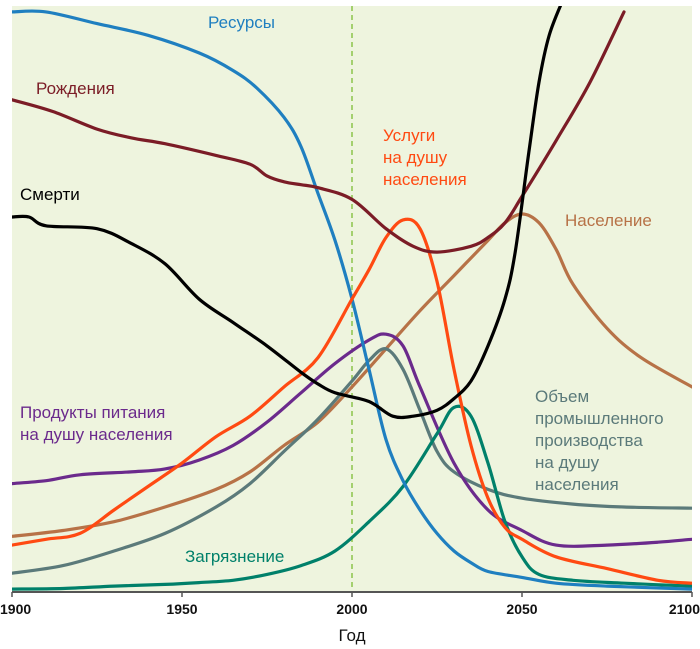 The height and width of the screenshot is (649, 700). What do you see at coordinates (425, 157) in the screenshot?
I see `series-label-services: Услуги на душу населения` at bounding box center [425, 157].